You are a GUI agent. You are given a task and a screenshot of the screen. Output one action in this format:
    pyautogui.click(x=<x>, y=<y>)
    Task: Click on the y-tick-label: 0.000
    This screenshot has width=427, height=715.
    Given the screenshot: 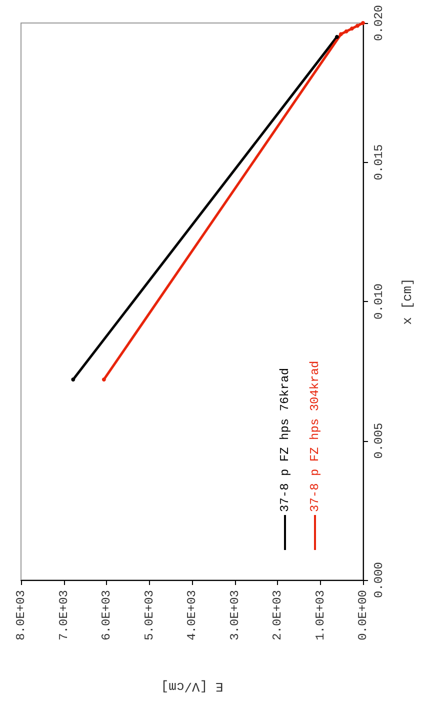 What is the action you would take?
    pyautogui.click(x=379, y=580)
    